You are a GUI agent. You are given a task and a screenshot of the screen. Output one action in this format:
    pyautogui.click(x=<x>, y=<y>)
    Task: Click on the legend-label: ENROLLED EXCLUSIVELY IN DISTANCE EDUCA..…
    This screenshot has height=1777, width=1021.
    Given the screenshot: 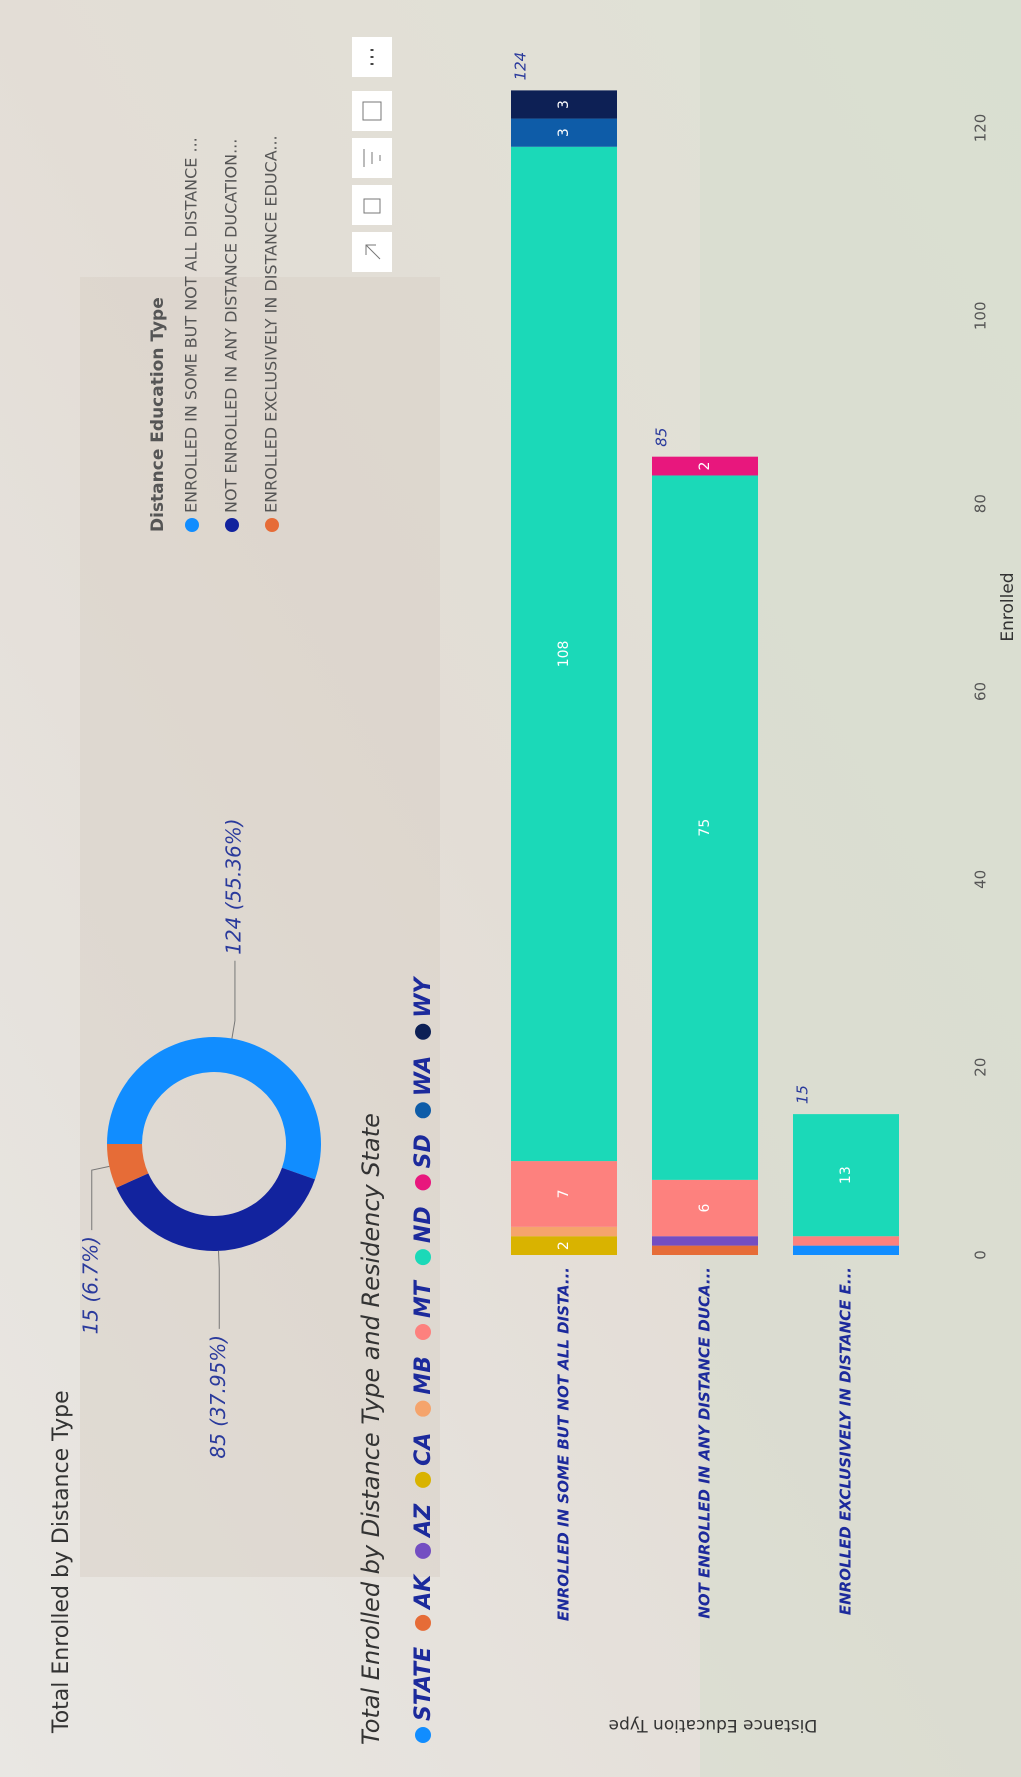 What is the action you would take?
    pyautogui.click(x=271, y=324)
    